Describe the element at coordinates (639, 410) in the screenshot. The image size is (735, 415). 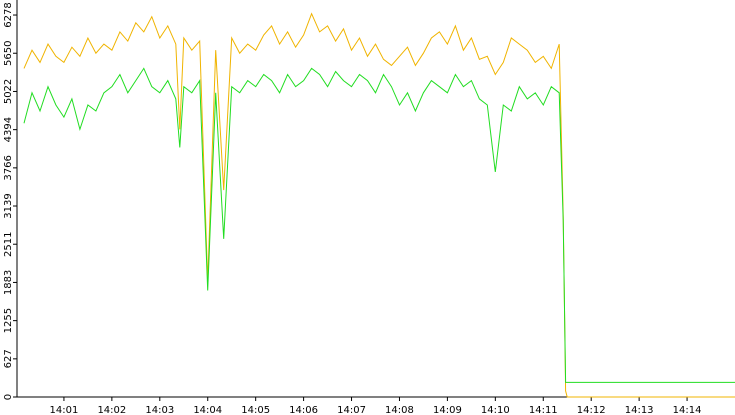
I see `x-tick-label: 14:13` at that location.